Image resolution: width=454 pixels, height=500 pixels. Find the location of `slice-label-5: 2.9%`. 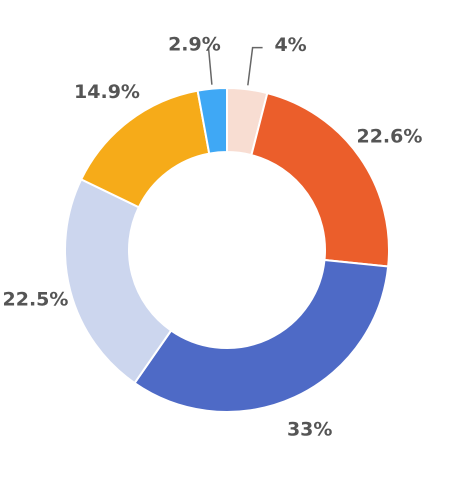

slice-label-5: 2.9% is located at coordinates (194, 44).